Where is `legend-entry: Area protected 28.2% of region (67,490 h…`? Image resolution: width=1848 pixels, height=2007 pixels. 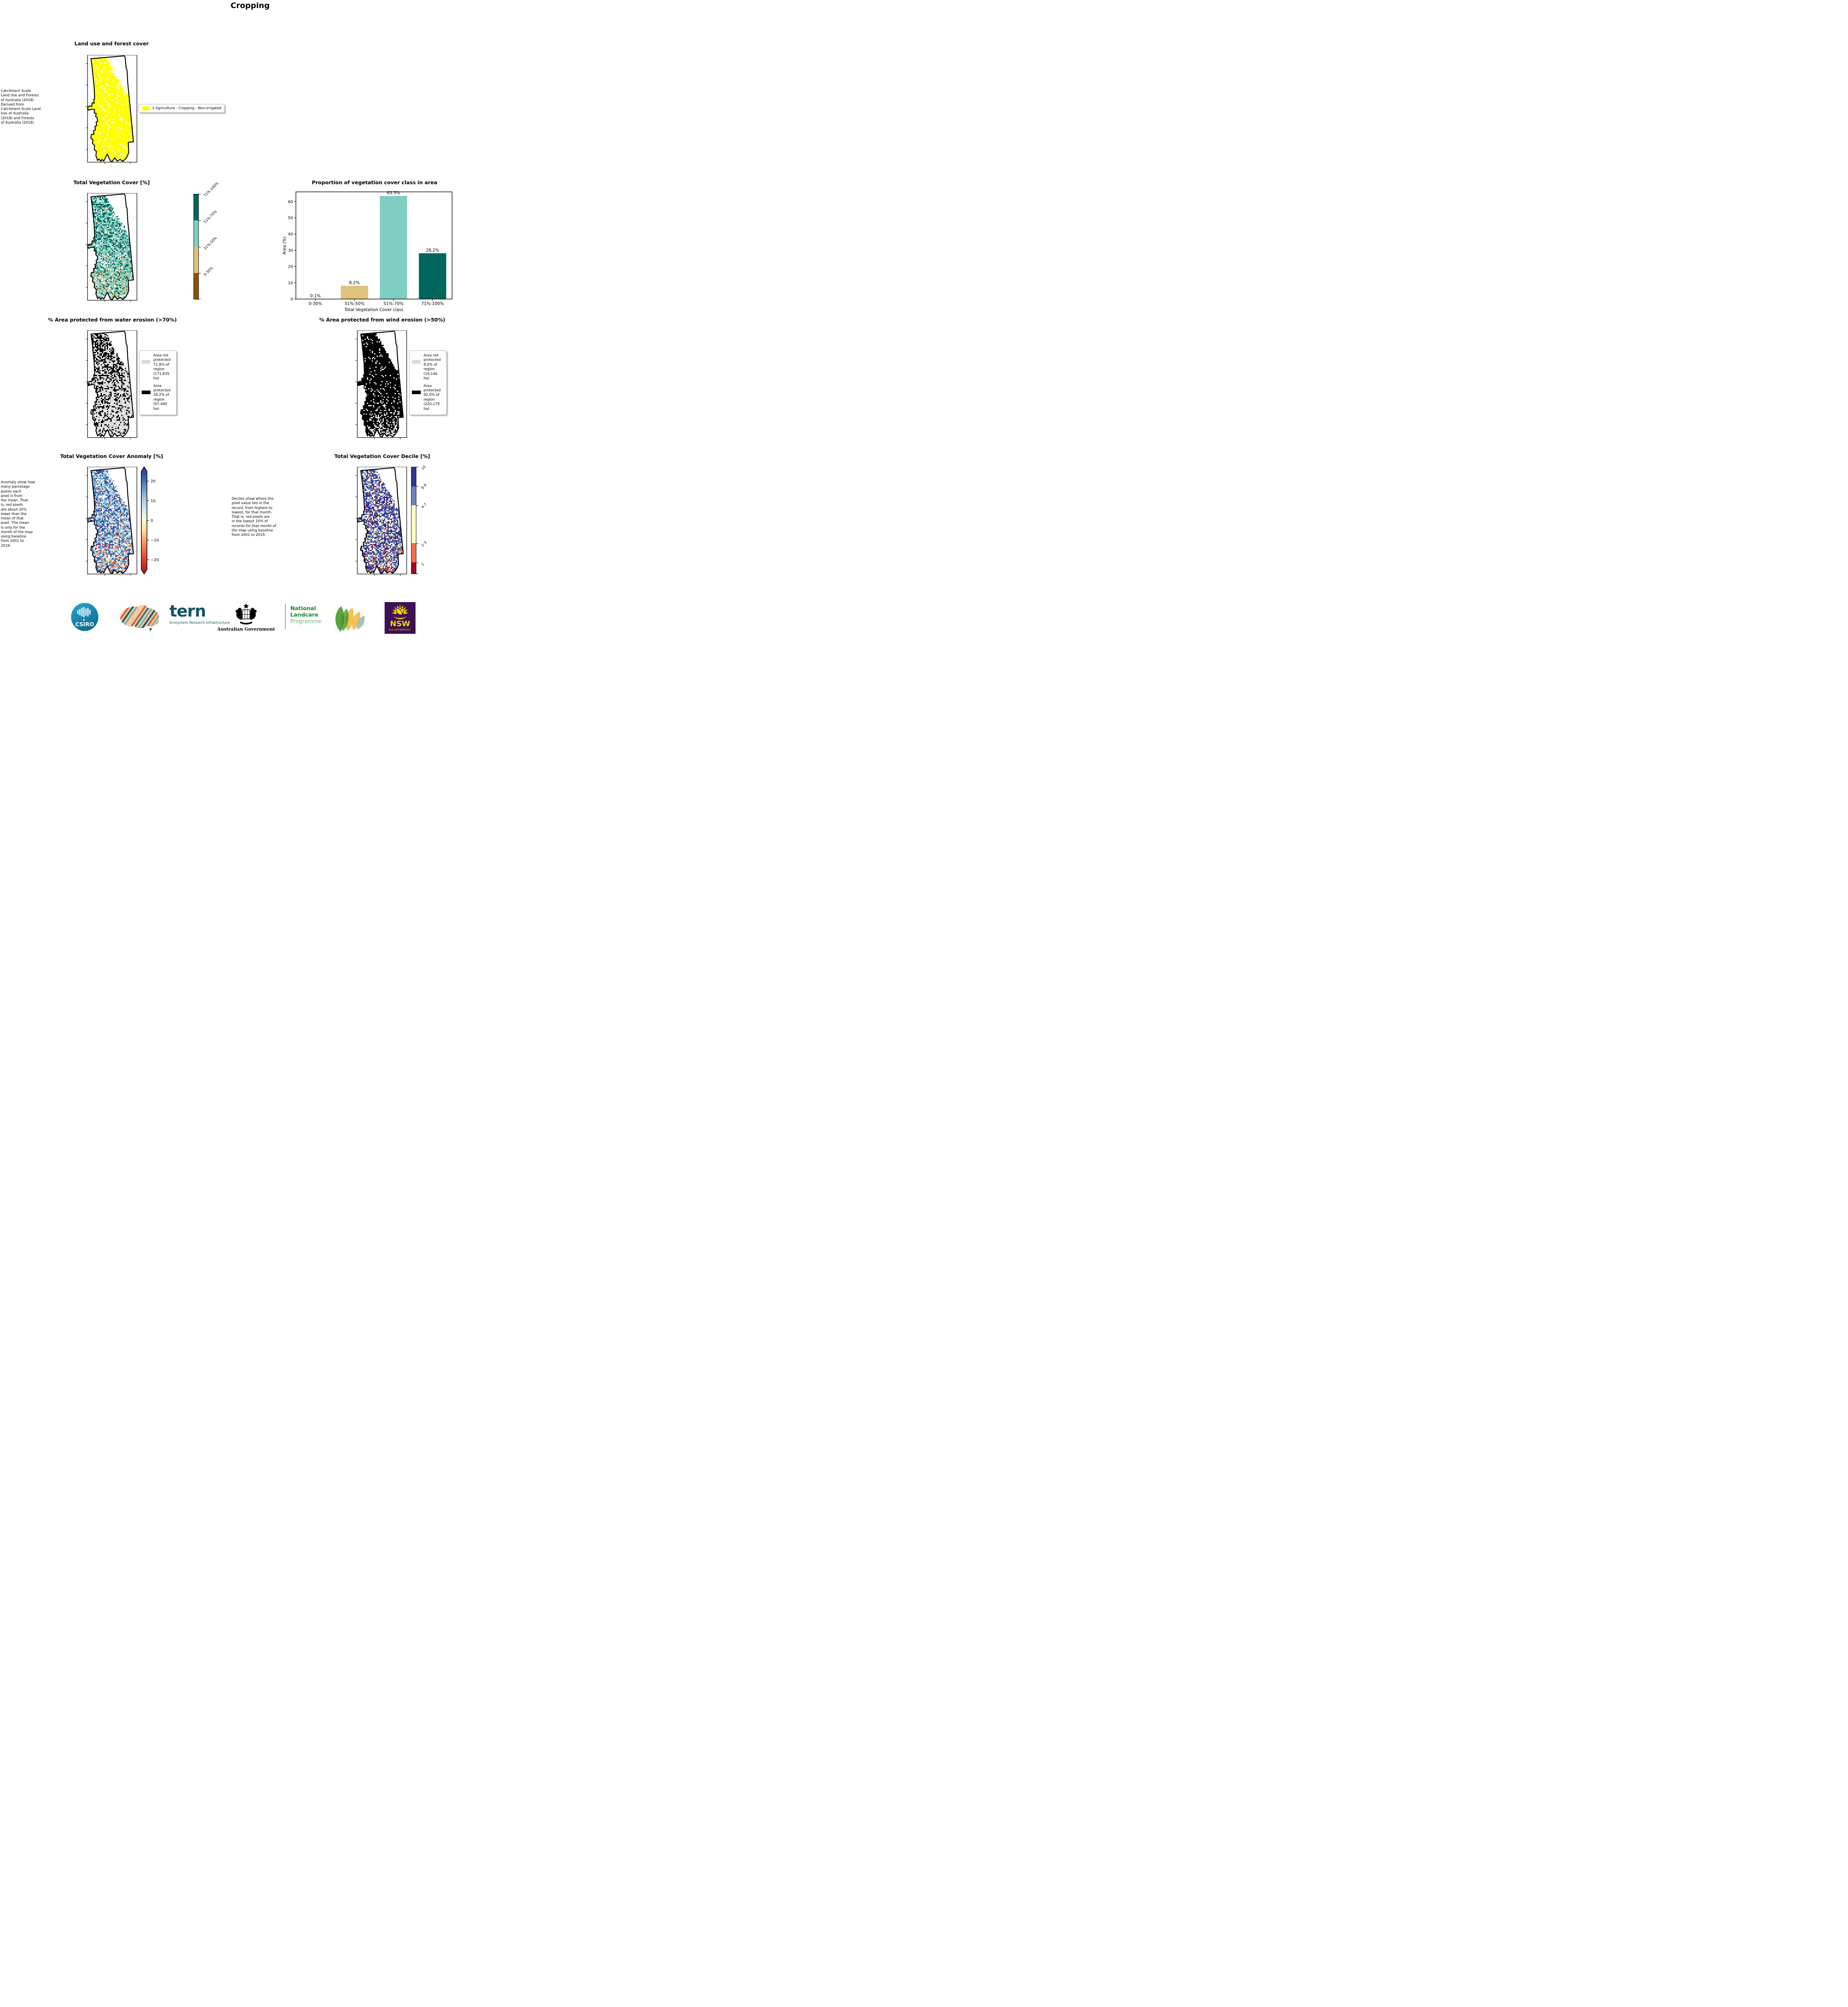
legend-entry: Area protected 28.2% of region (67,490 h… is located at coordinates (158, 398).